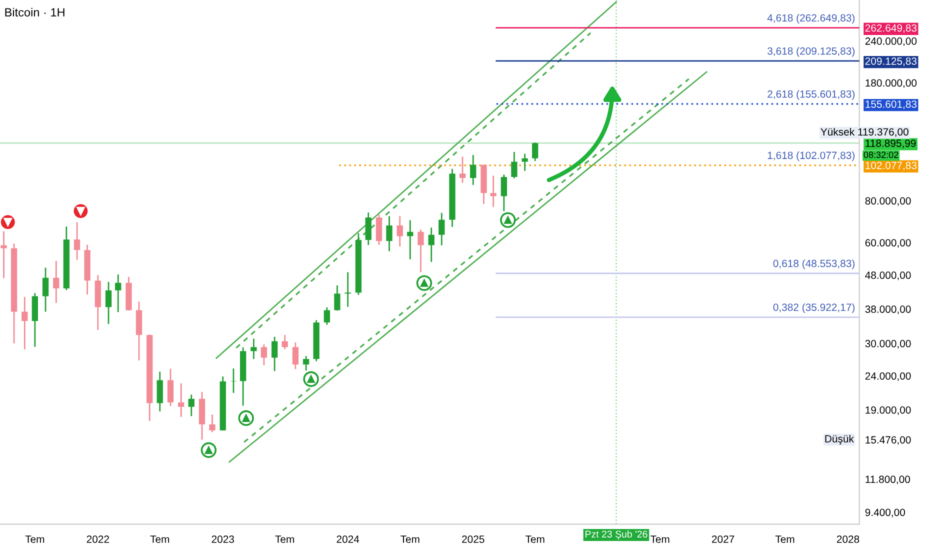 The height and width of the screenshot is (550, 932). Describe the element at coordinates (864, 132) in the screenshot. I see `annotation: Yüksek 119.376,00` at that location.